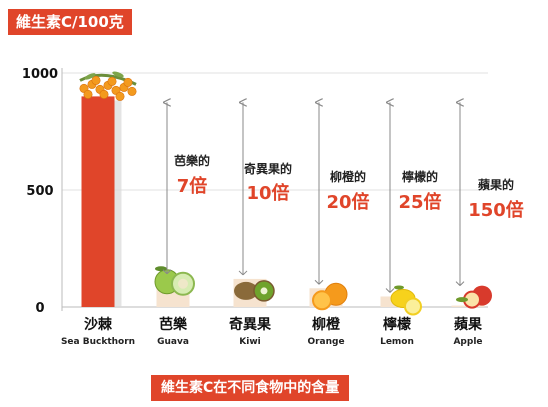 This screenshot has height=407, width=548. What do you see at coordinates (348, 176) in the screenshot?
I see `annotation-name: 柳橙的` at bounding box center [348, 176].